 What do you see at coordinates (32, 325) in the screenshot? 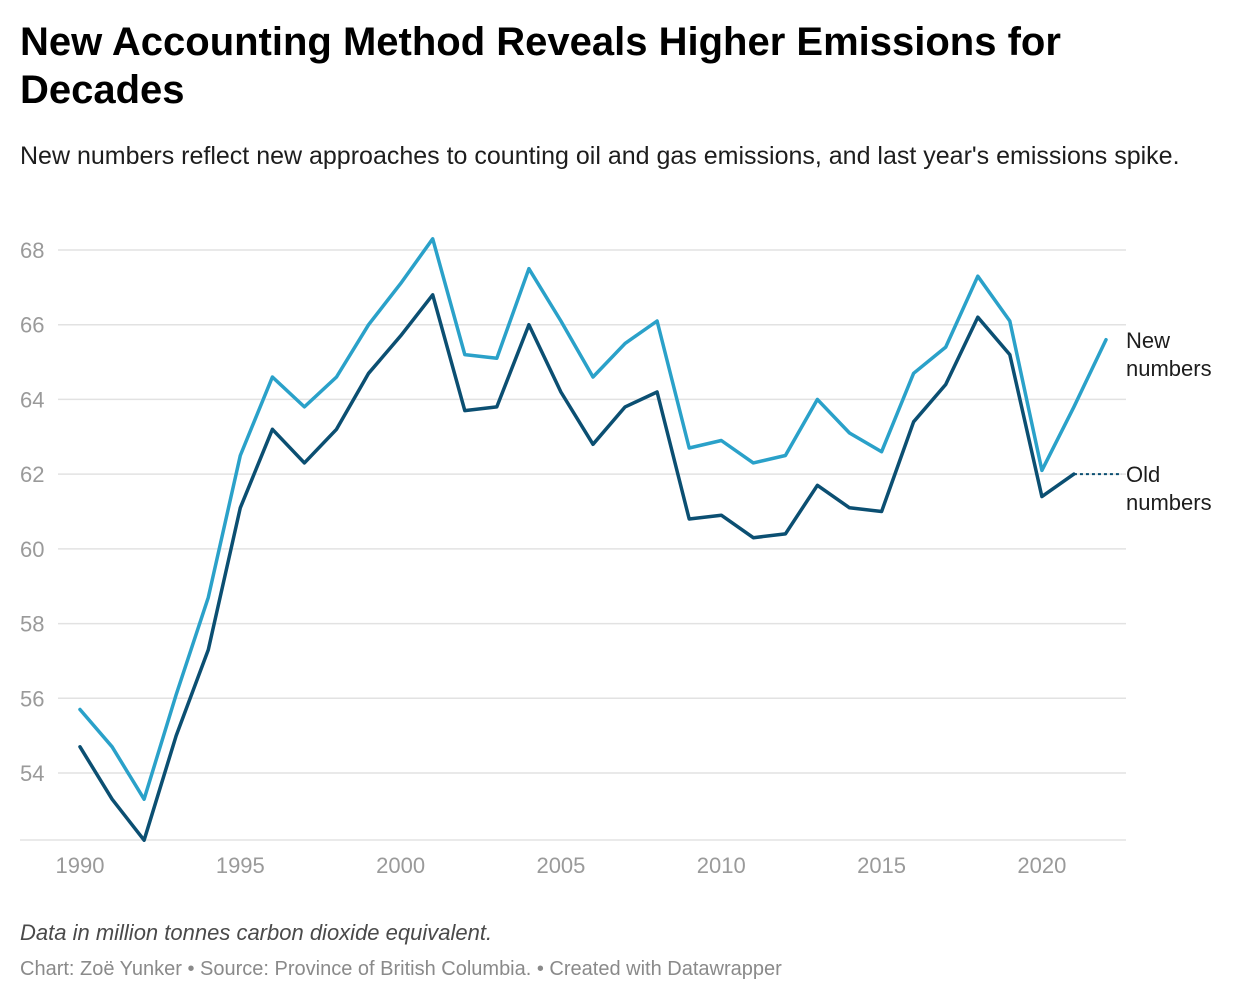
I see `y-tick-label-66: 66` at bounding box center [32, 325].